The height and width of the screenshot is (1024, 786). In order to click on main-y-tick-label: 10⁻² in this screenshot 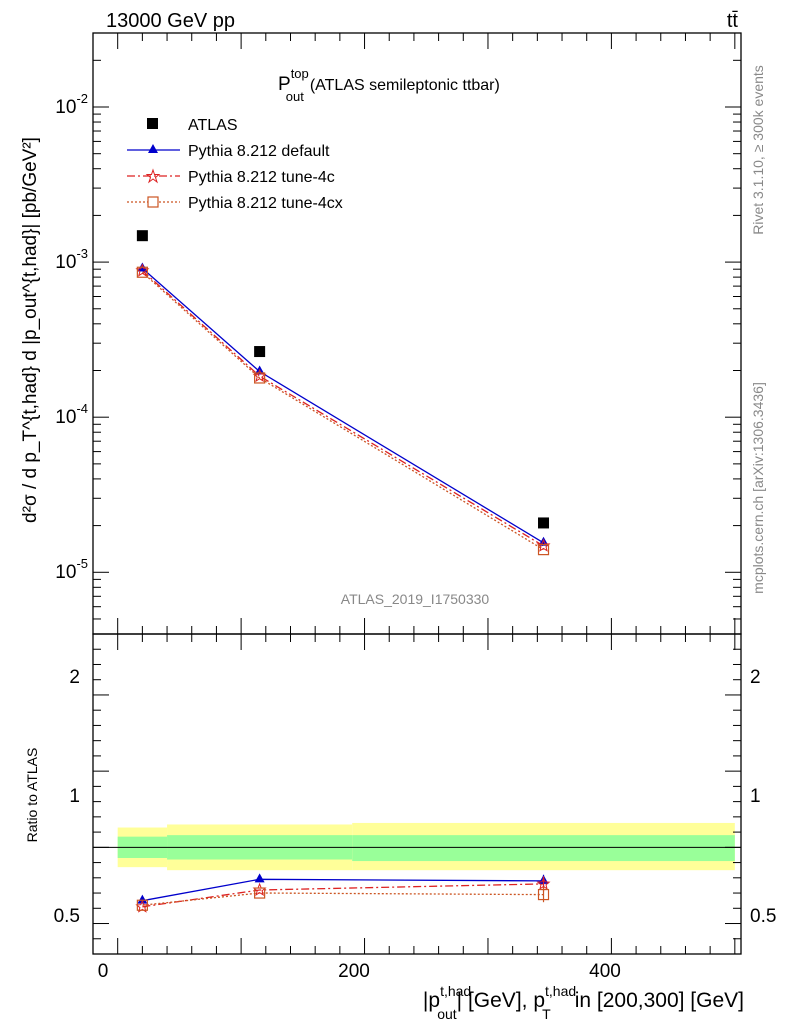, I will do `click(71, 104)`.